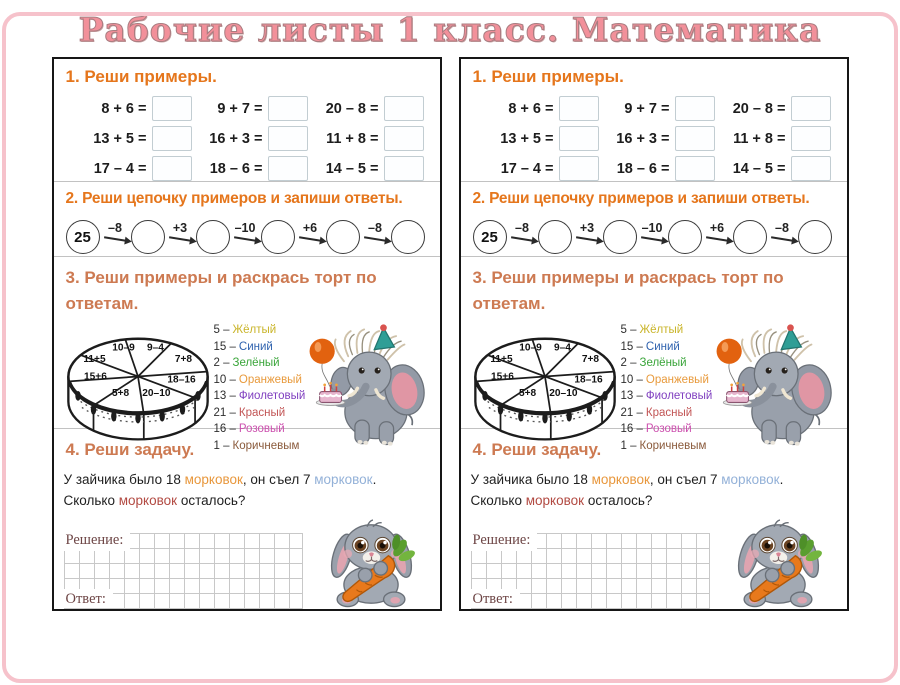  I want to click on problem-text-part: осталось?, so click(211, 501).